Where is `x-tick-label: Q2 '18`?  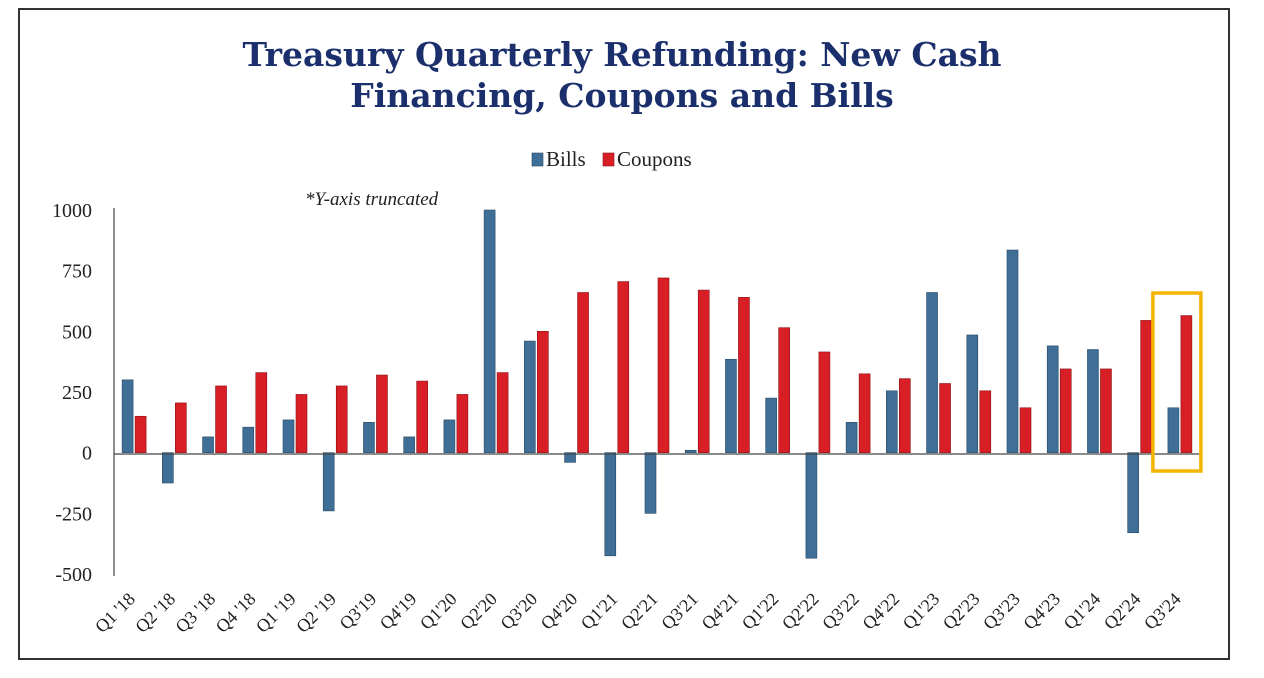
x-tick-label: Q2 '18 is located at coordinates (155, 613).